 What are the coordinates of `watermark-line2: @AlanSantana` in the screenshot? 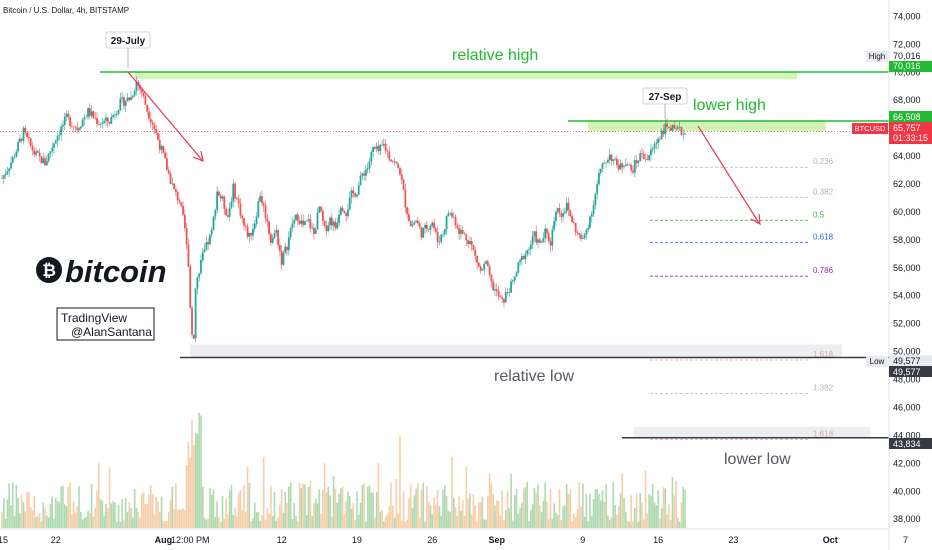 It's located at (111, 332).